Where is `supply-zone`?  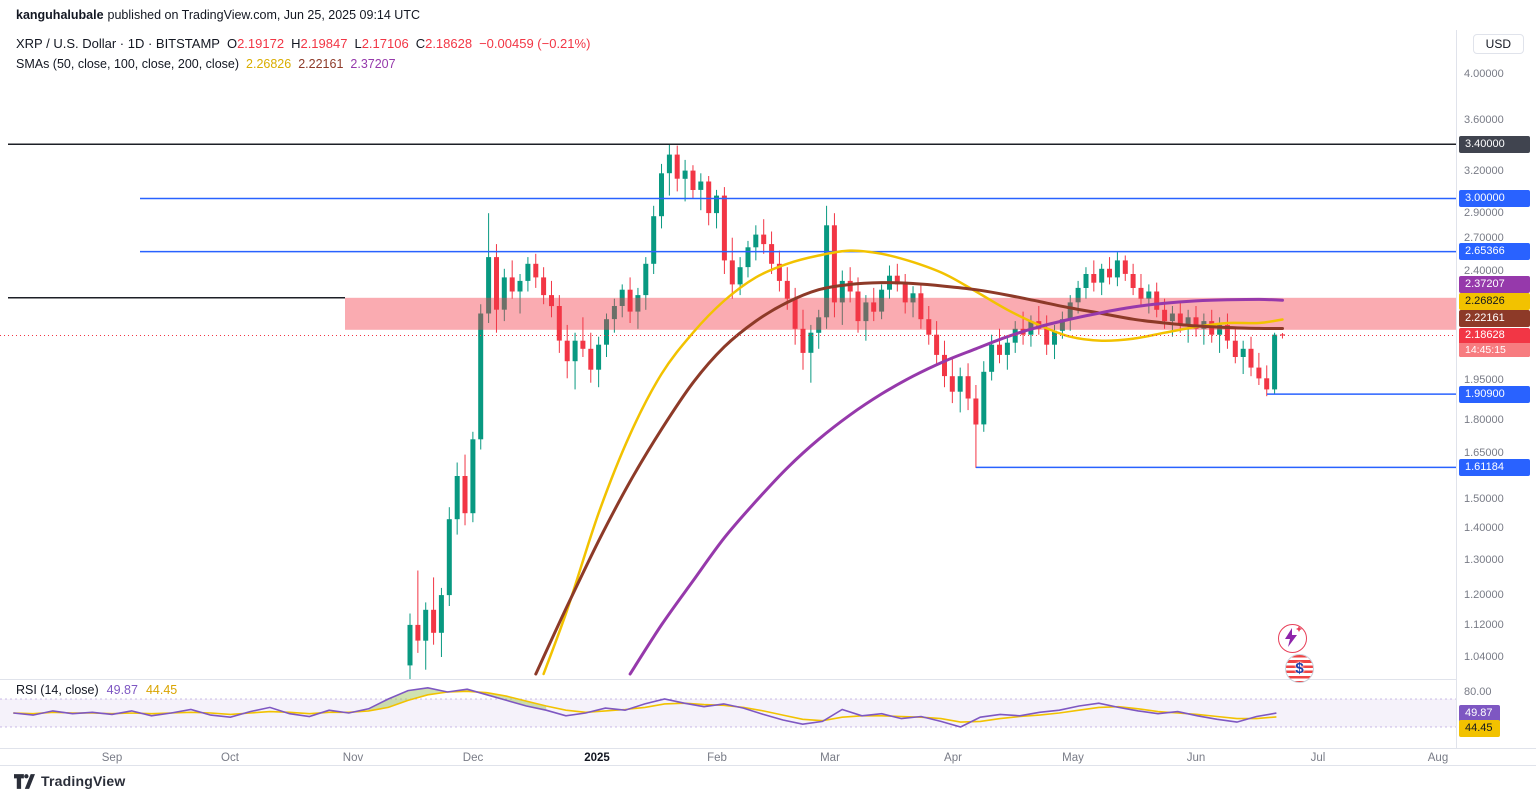 supply-zone is located at coordinates (900, 313).